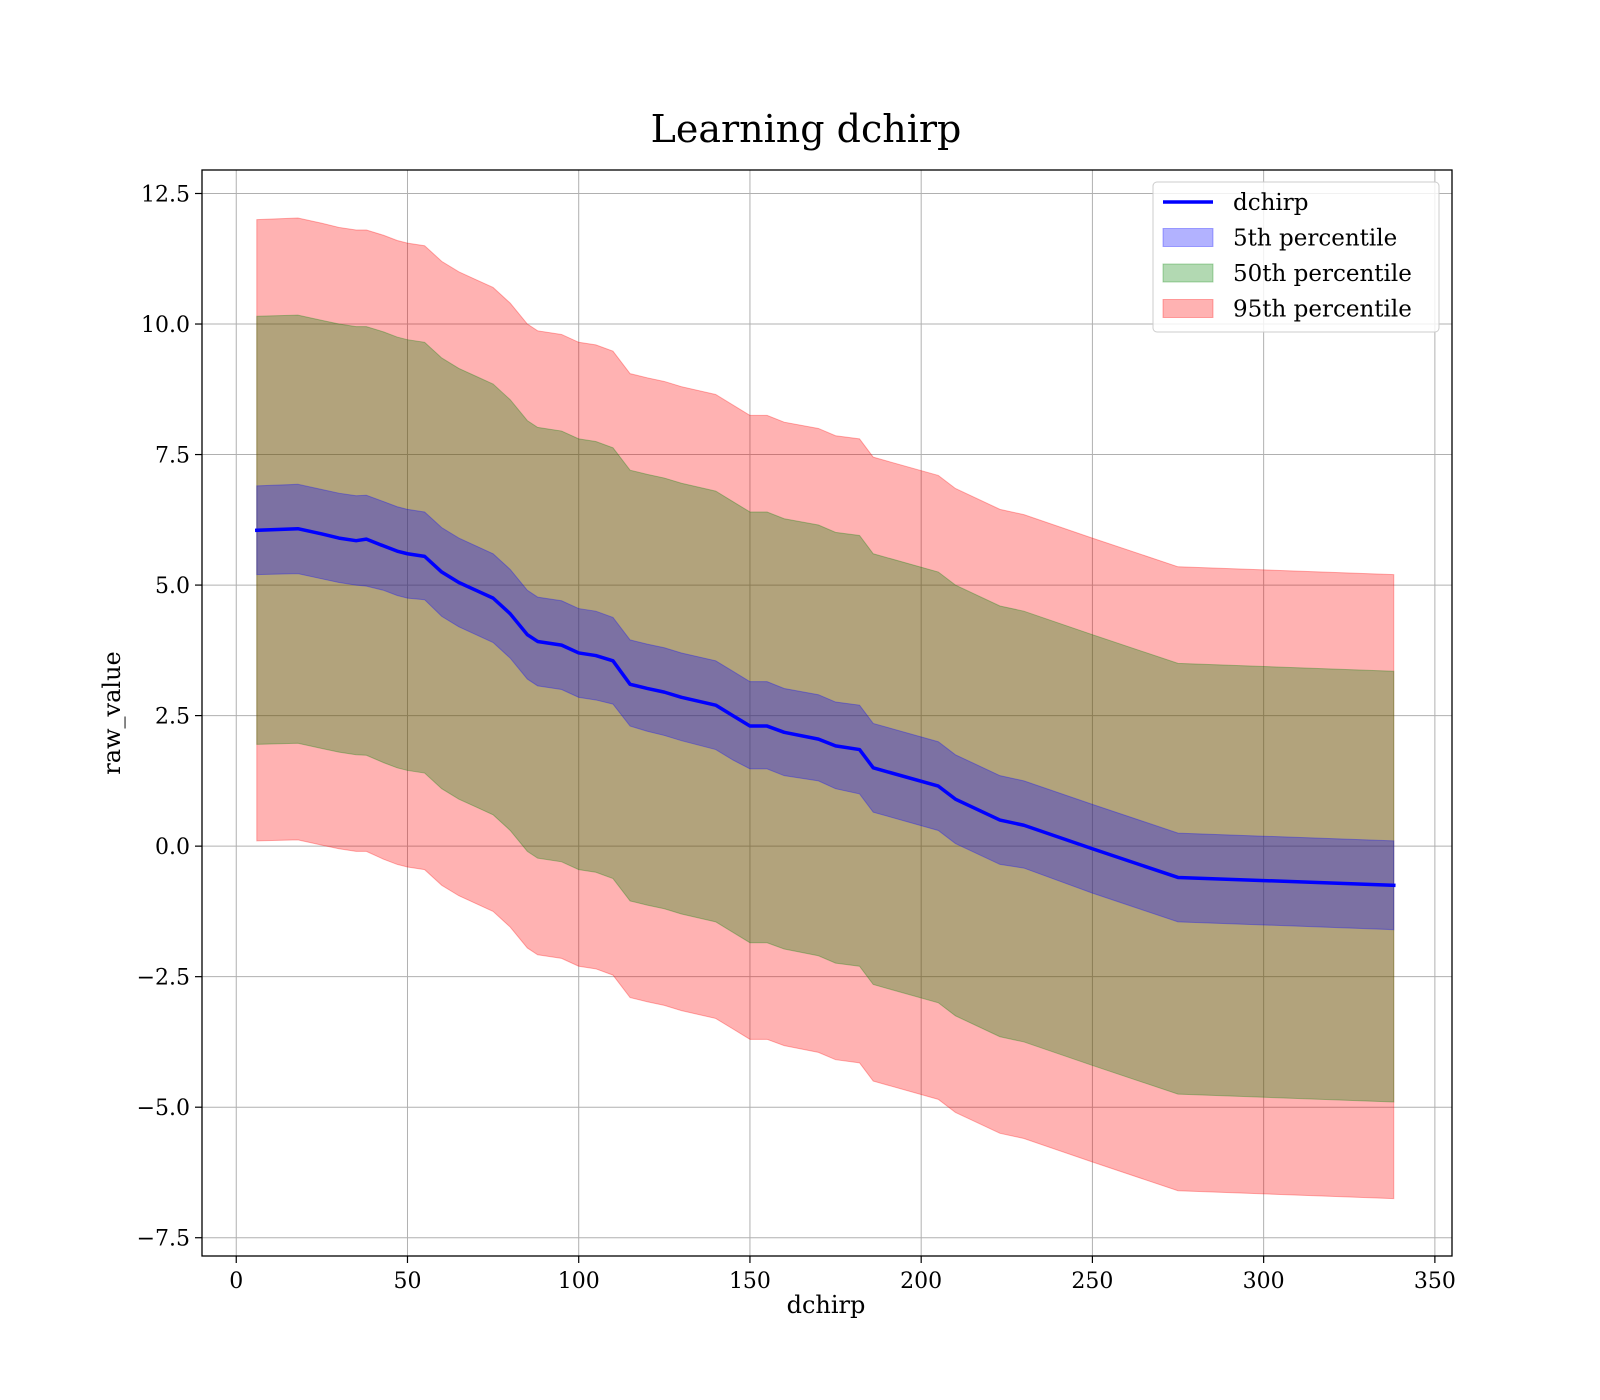 The width and height of the screenshot is (1600, 1400). I want to click on legend-box, so click(1296, 257).